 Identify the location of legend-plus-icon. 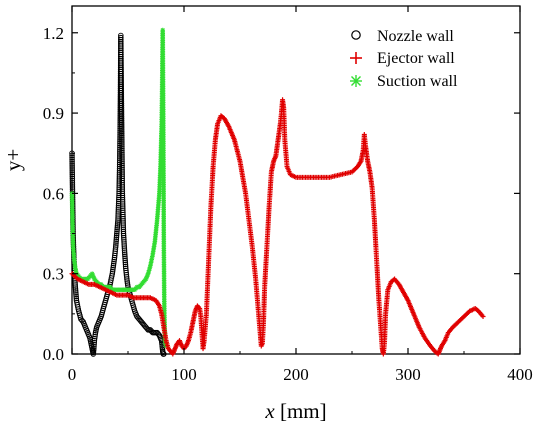
(356, 58).